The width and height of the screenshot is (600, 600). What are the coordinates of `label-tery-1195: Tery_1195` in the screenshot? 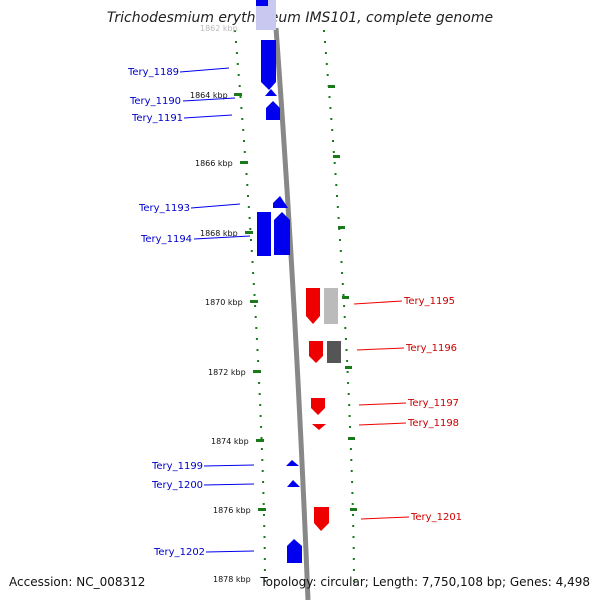 It's located at (429, 301).